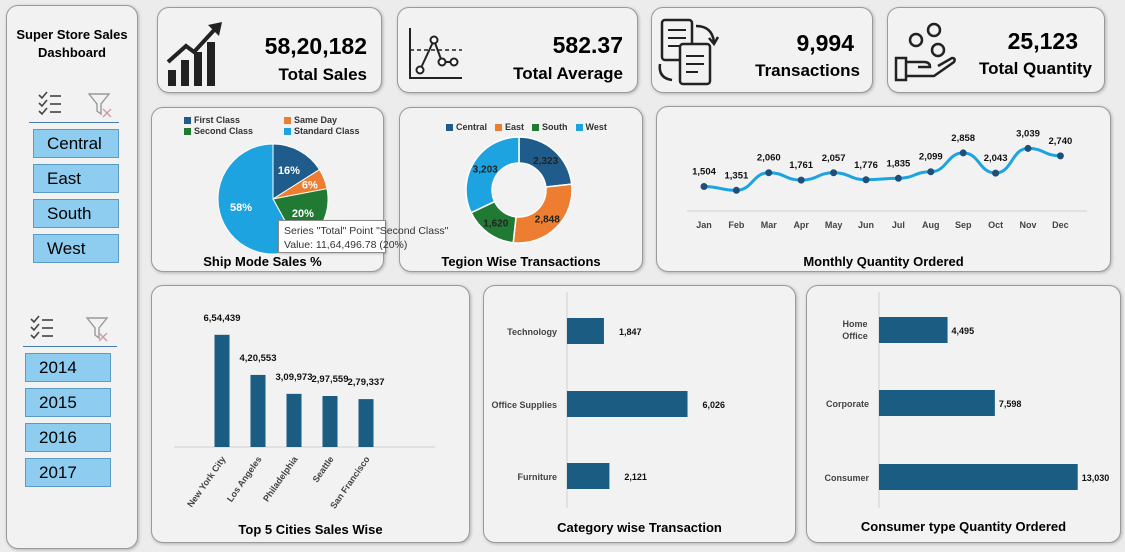  I want to click on hbar-value-corporate: 7,598, so click(1010, 404).